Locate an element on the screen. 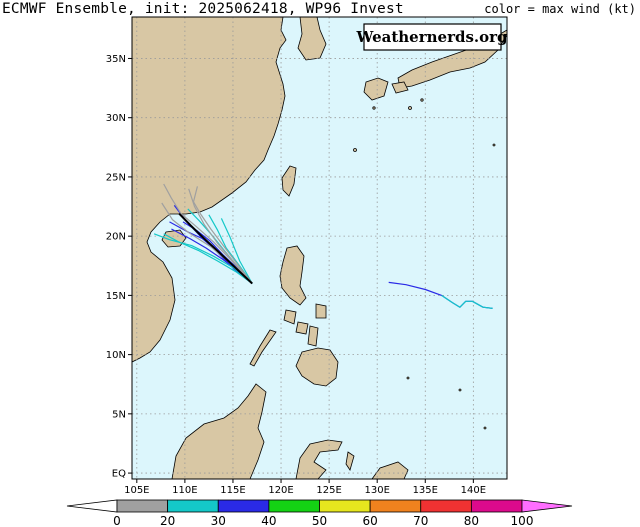 This screenshot has width=640, height=527. lon-tick-label: 105E is located at coordinates (136, 490).